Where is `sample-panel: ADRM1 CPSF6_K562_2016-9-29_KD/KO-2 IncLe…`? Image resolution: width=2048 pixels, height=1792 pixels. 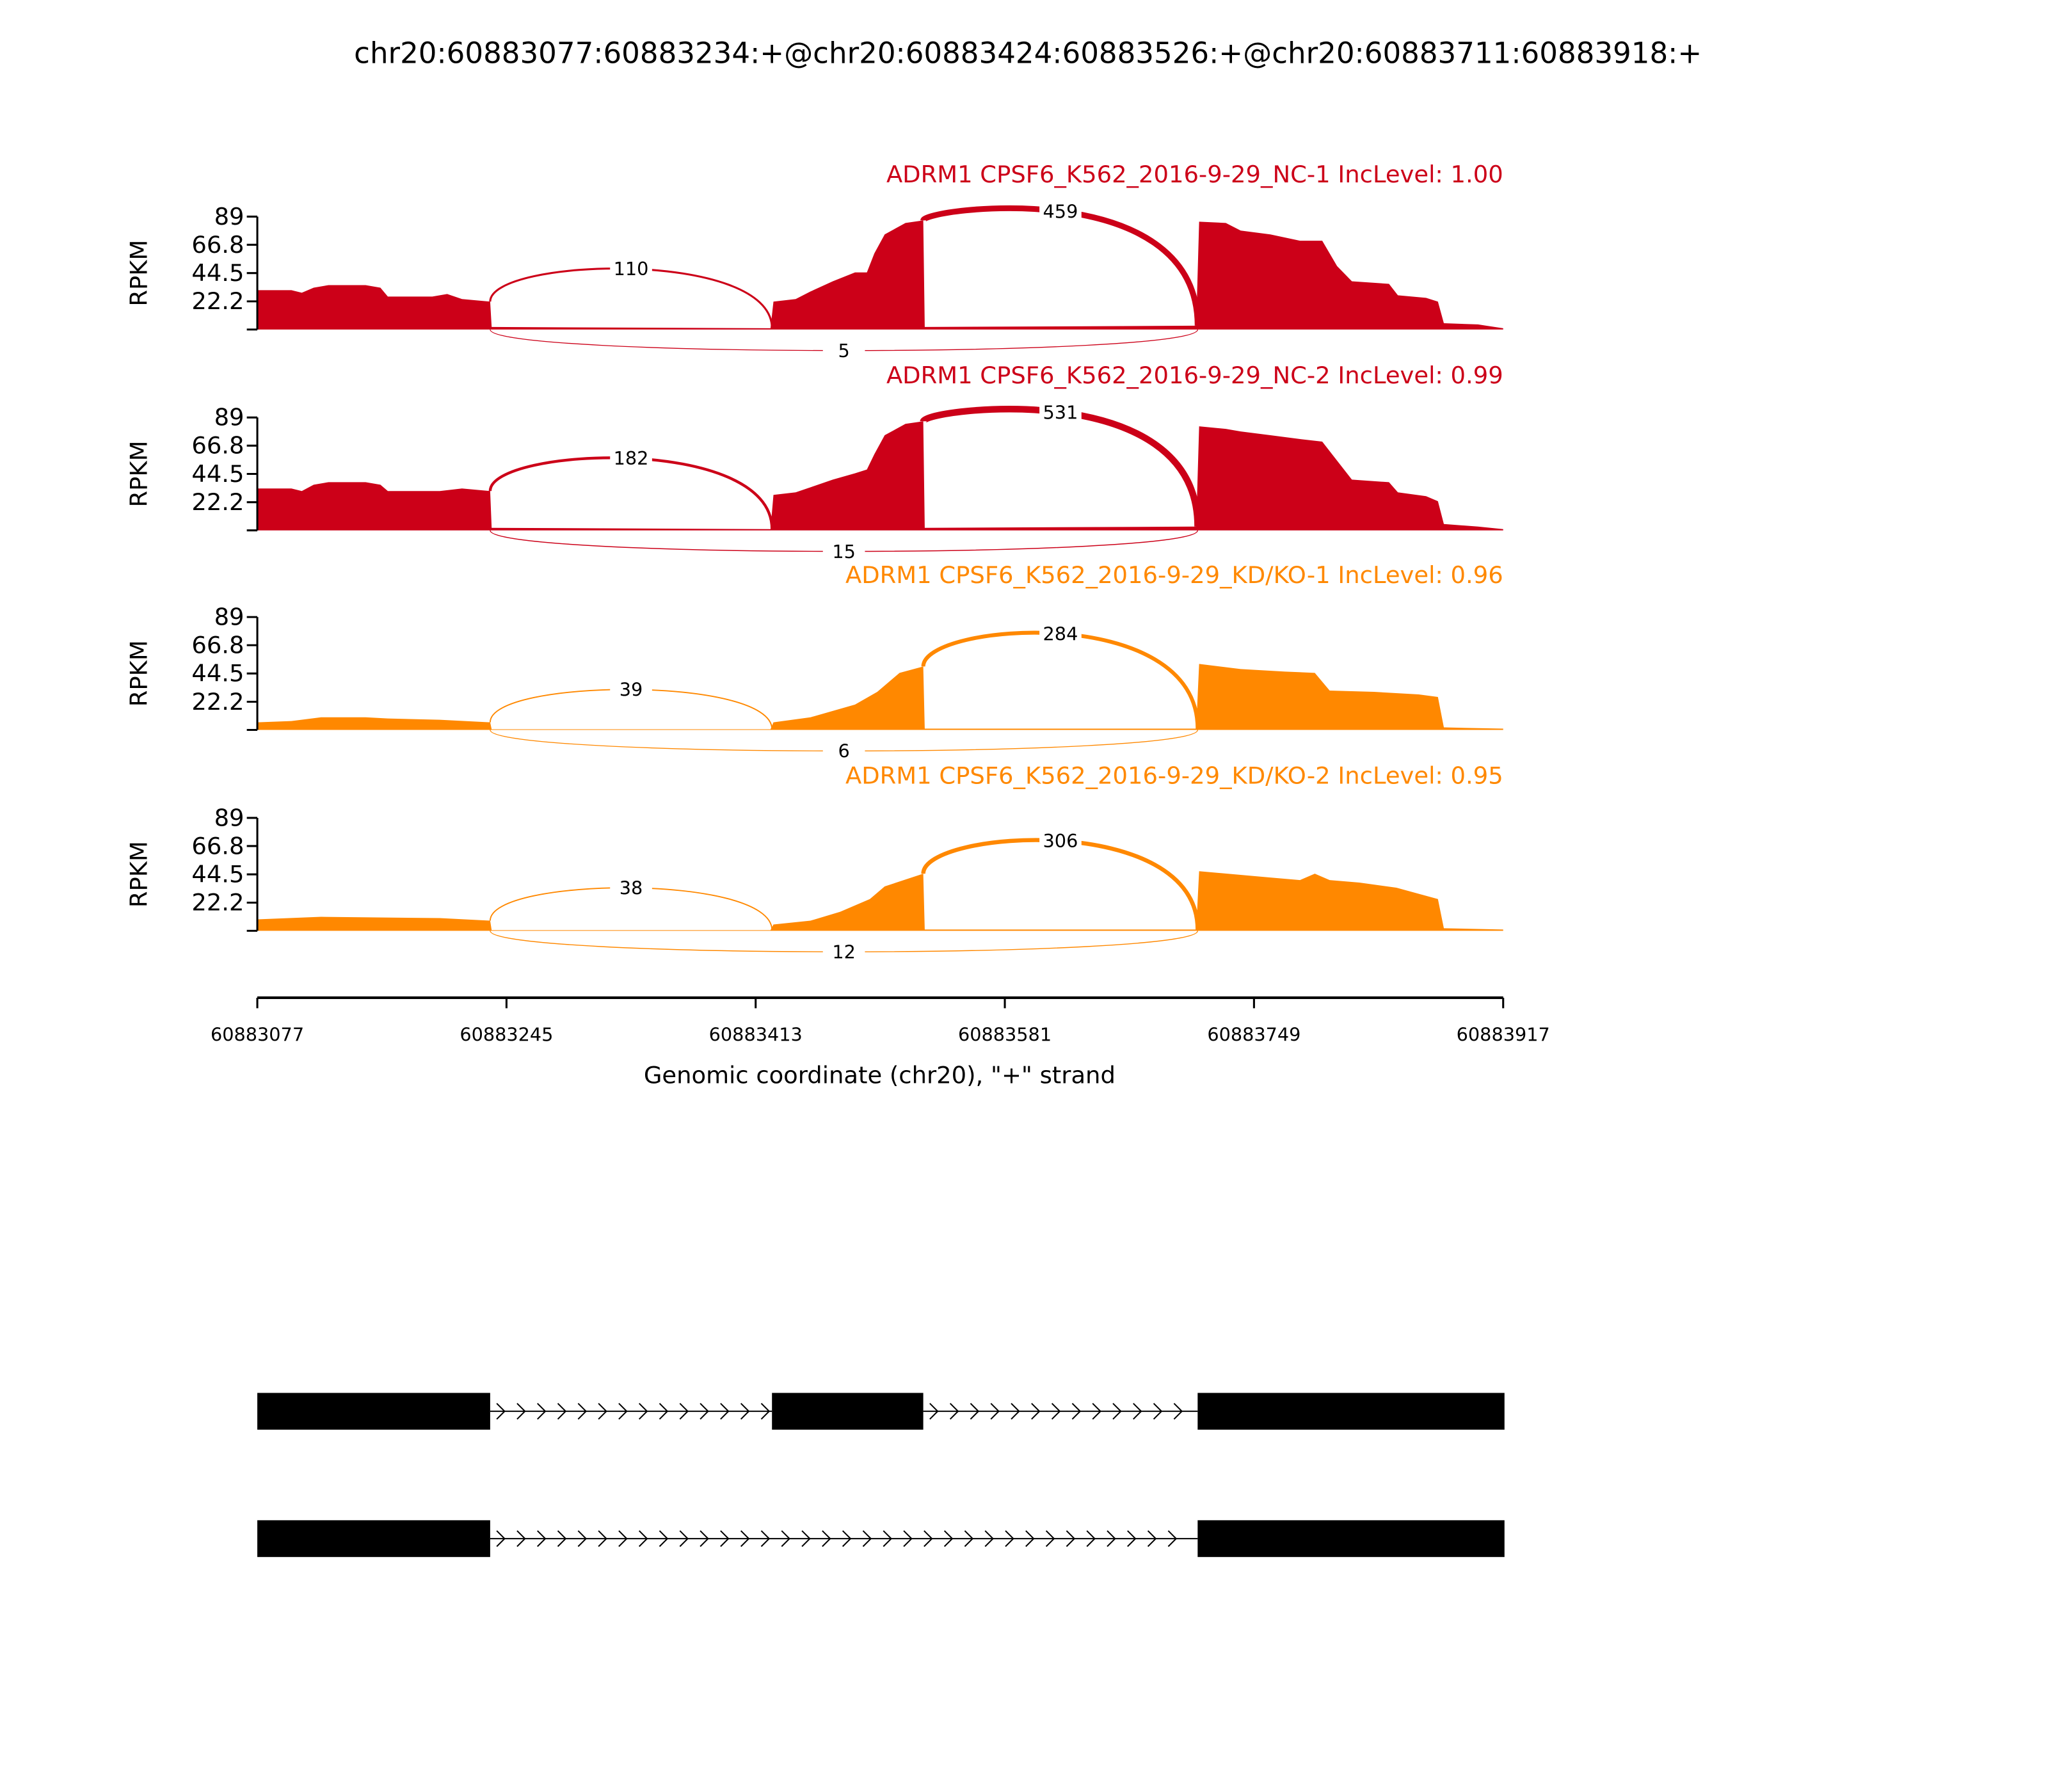 sample-panel: ADRM1 CPSF6_K562_2016-9-29_KD/KO-2 IncLe… is located at coordinates (814, 862).